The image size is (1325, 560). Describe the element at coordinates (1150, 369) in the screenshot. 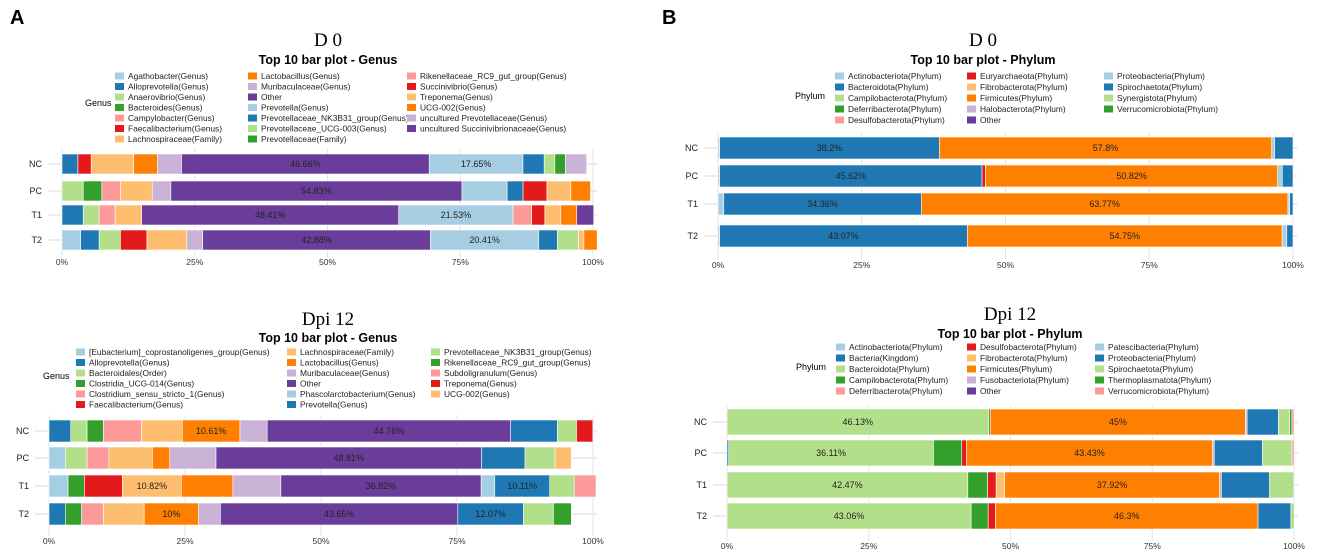

I see `legend-label: Spirochaetota(Phylum)` at that location.